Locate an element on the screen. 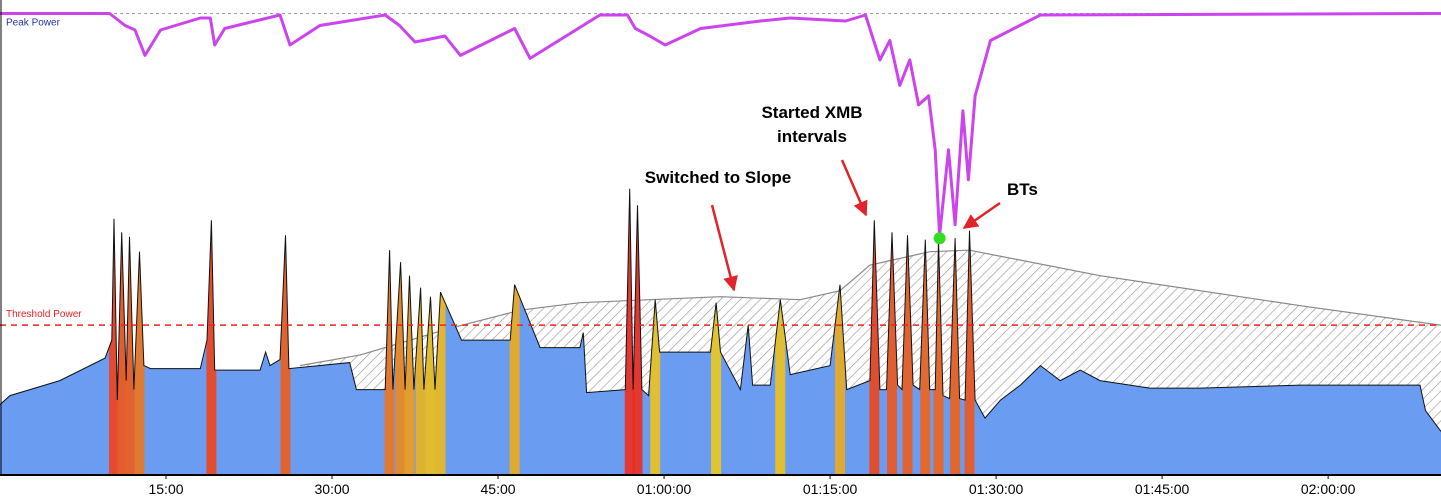  annotation: BTs is located at coordinates (1022, 189).